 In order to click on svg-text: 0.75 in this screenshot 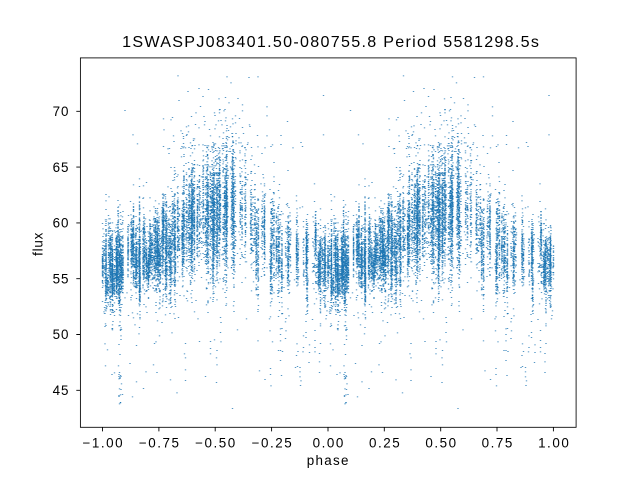, I will do `click(498, 443)`.